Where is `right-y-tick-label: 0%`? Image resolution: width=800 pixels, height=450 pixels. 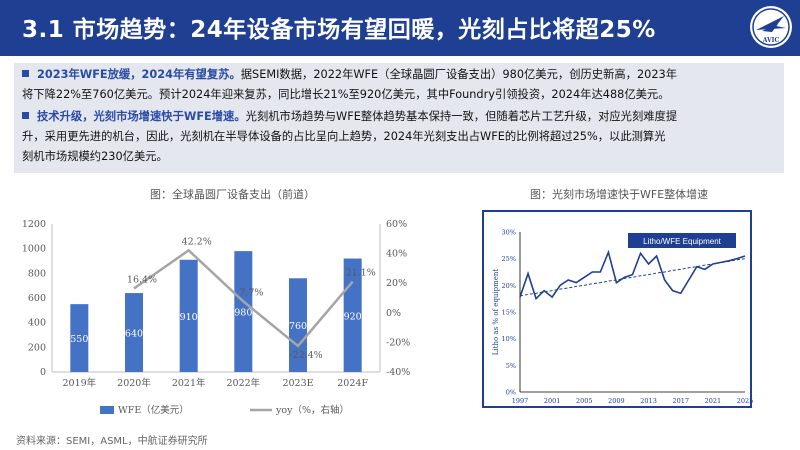 right-y-tick-label: 0% is located at coordinates (393, 313).